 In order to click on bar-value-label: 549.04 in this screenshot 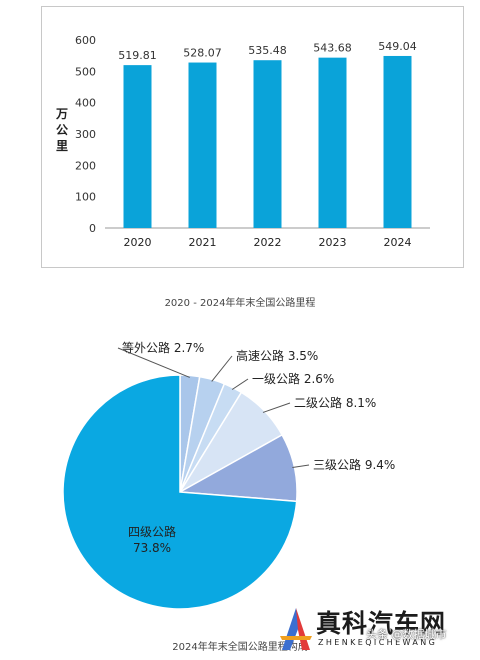, I will do `click(397, 46)`.